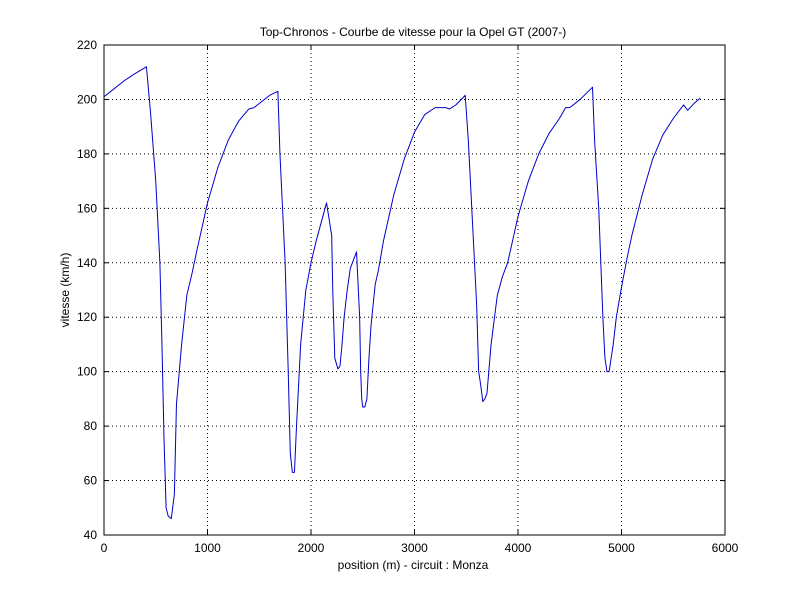 Image resolution: width=800 pixels, height=601 pixels. I want to click on x-tick-label: 6000, so click(725, 548).